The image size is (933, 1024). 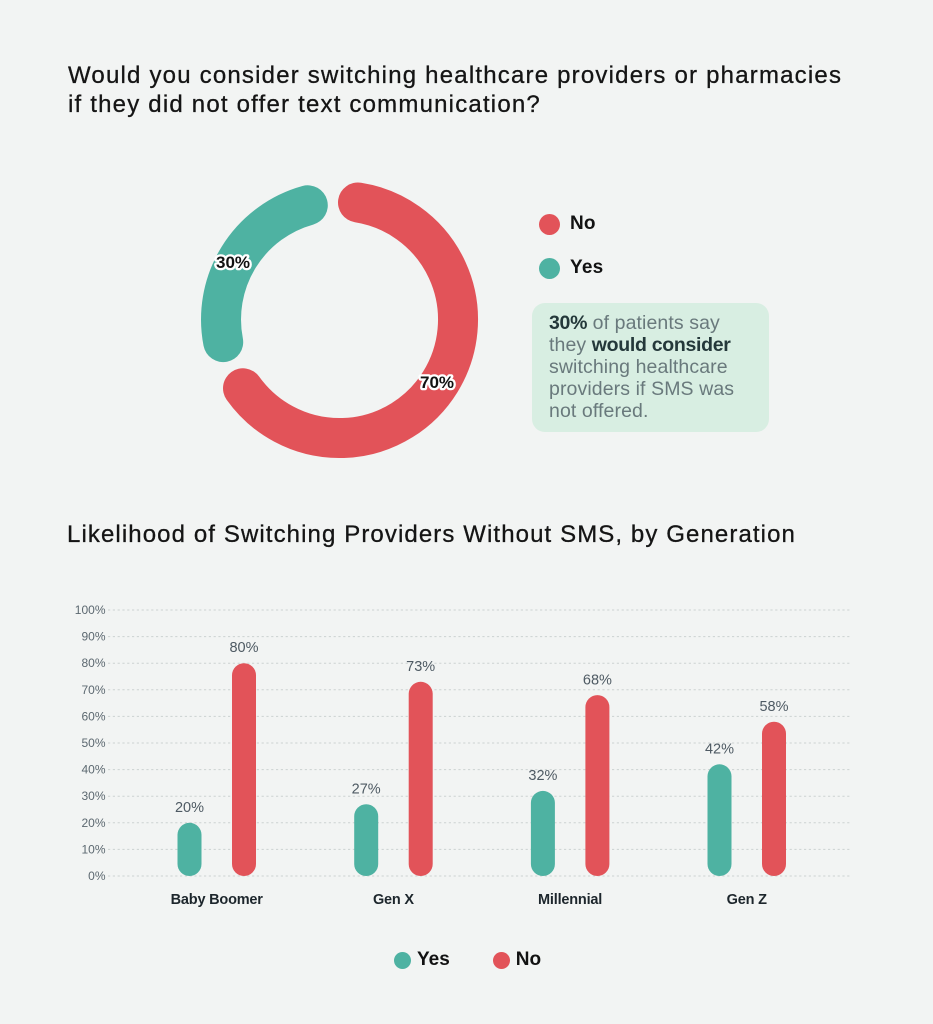 I want to click on svg-text: Gen X, so click(x=393, y=900).